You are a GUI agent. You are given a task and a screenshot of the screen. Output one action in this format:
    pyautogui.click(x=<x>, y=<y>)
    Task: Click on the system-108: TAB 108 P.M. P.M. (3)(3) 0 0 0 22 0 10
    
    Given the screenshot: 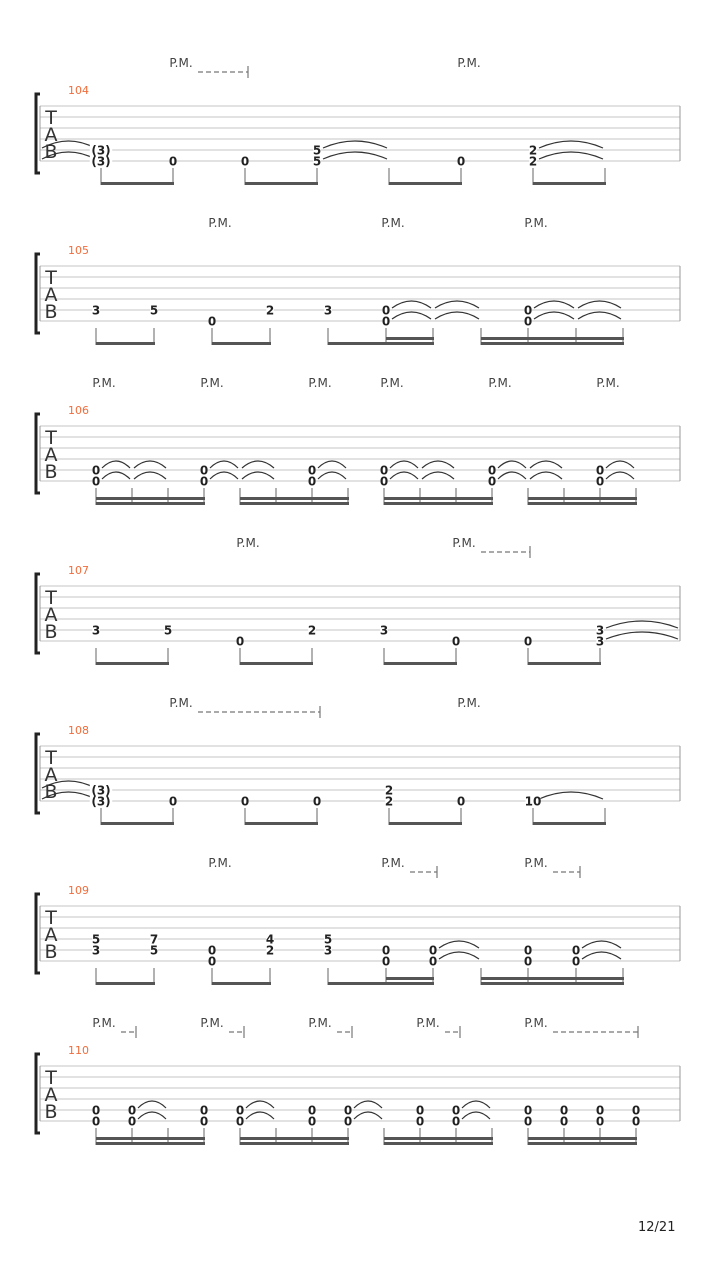 What is the action you would take?
    pyautogui.click(x=357, y=760)
    